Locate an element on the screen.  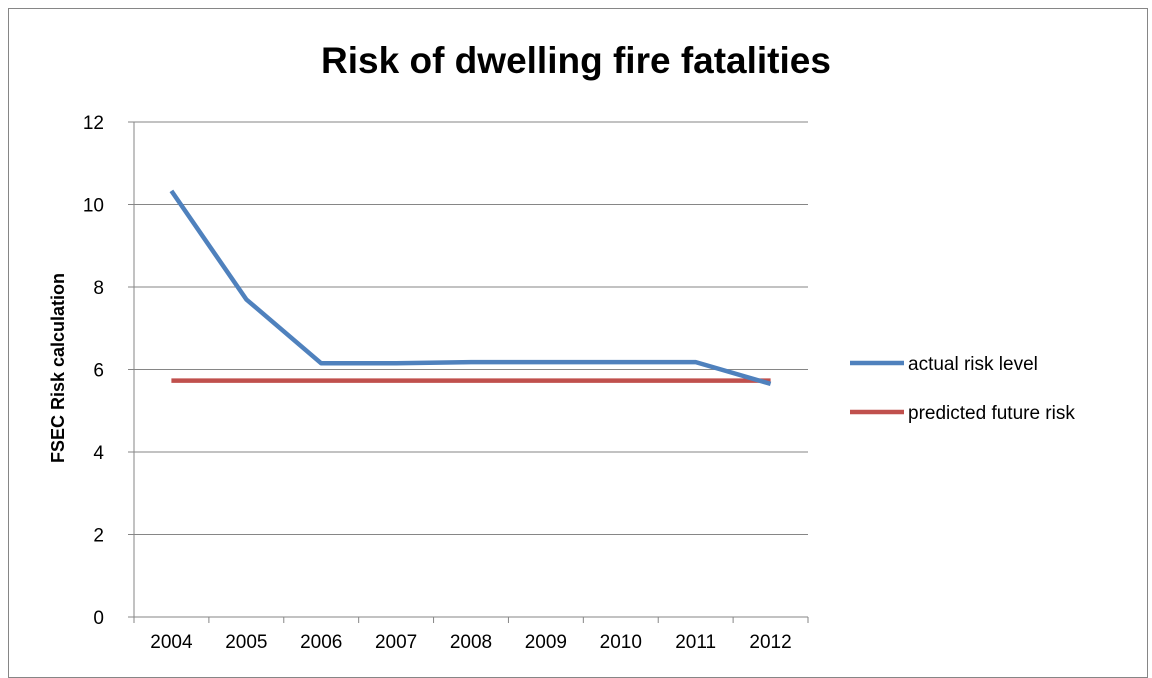
y-tick-label: 4 is located at coordinates (98, 453).